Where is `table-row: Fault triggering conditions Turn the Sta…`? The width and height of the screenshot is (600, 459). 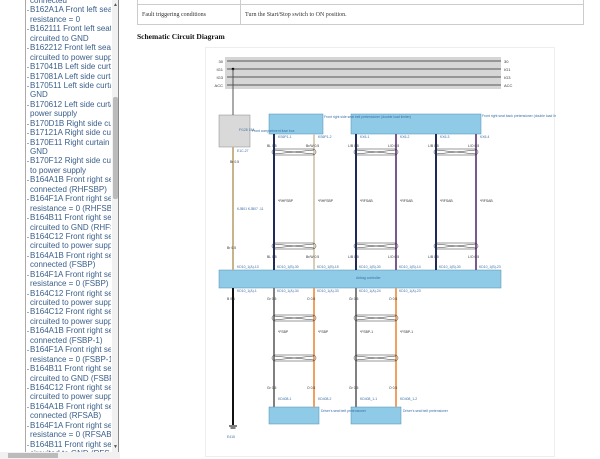
table-row: Fault triggering conditions Turn the Sta… is located at coordinates (360, 14).